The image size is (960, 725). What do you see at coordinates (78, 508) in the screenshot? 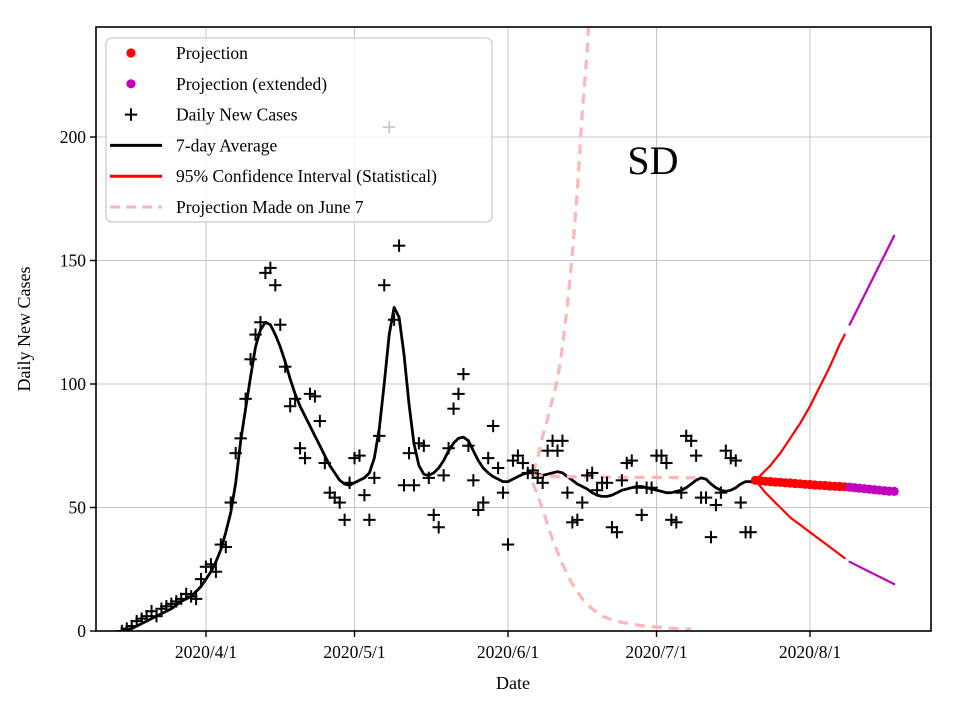
I see `y-tick-label: 50` at bounding box center [78, 508].